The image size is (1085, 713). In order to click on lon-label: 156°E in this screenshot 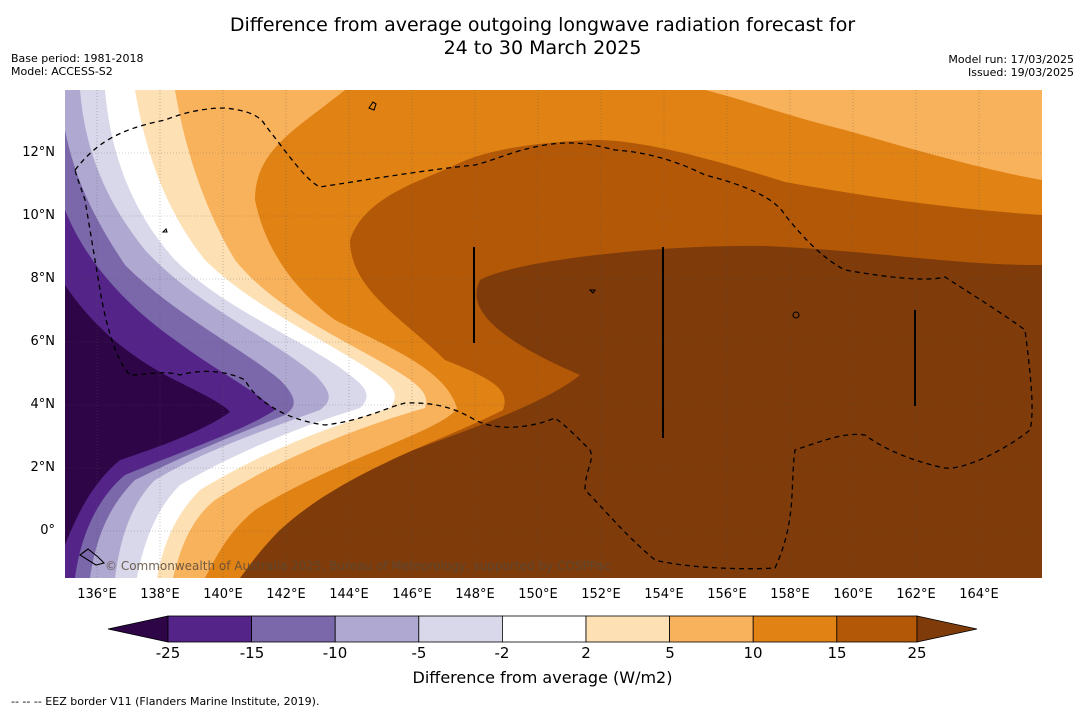, I will do `click(727, 594)`.